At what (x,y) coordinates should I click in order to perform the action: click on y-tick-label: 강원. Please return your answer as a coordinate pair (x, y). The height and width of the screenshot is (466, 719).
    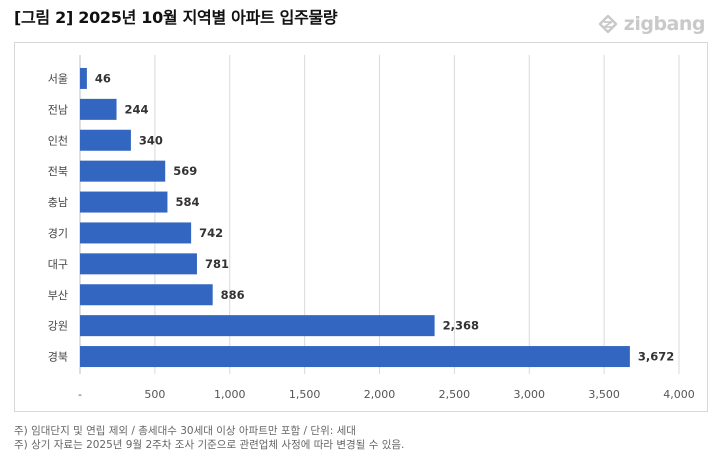
    Looking at the image, I should click on (58, 326).